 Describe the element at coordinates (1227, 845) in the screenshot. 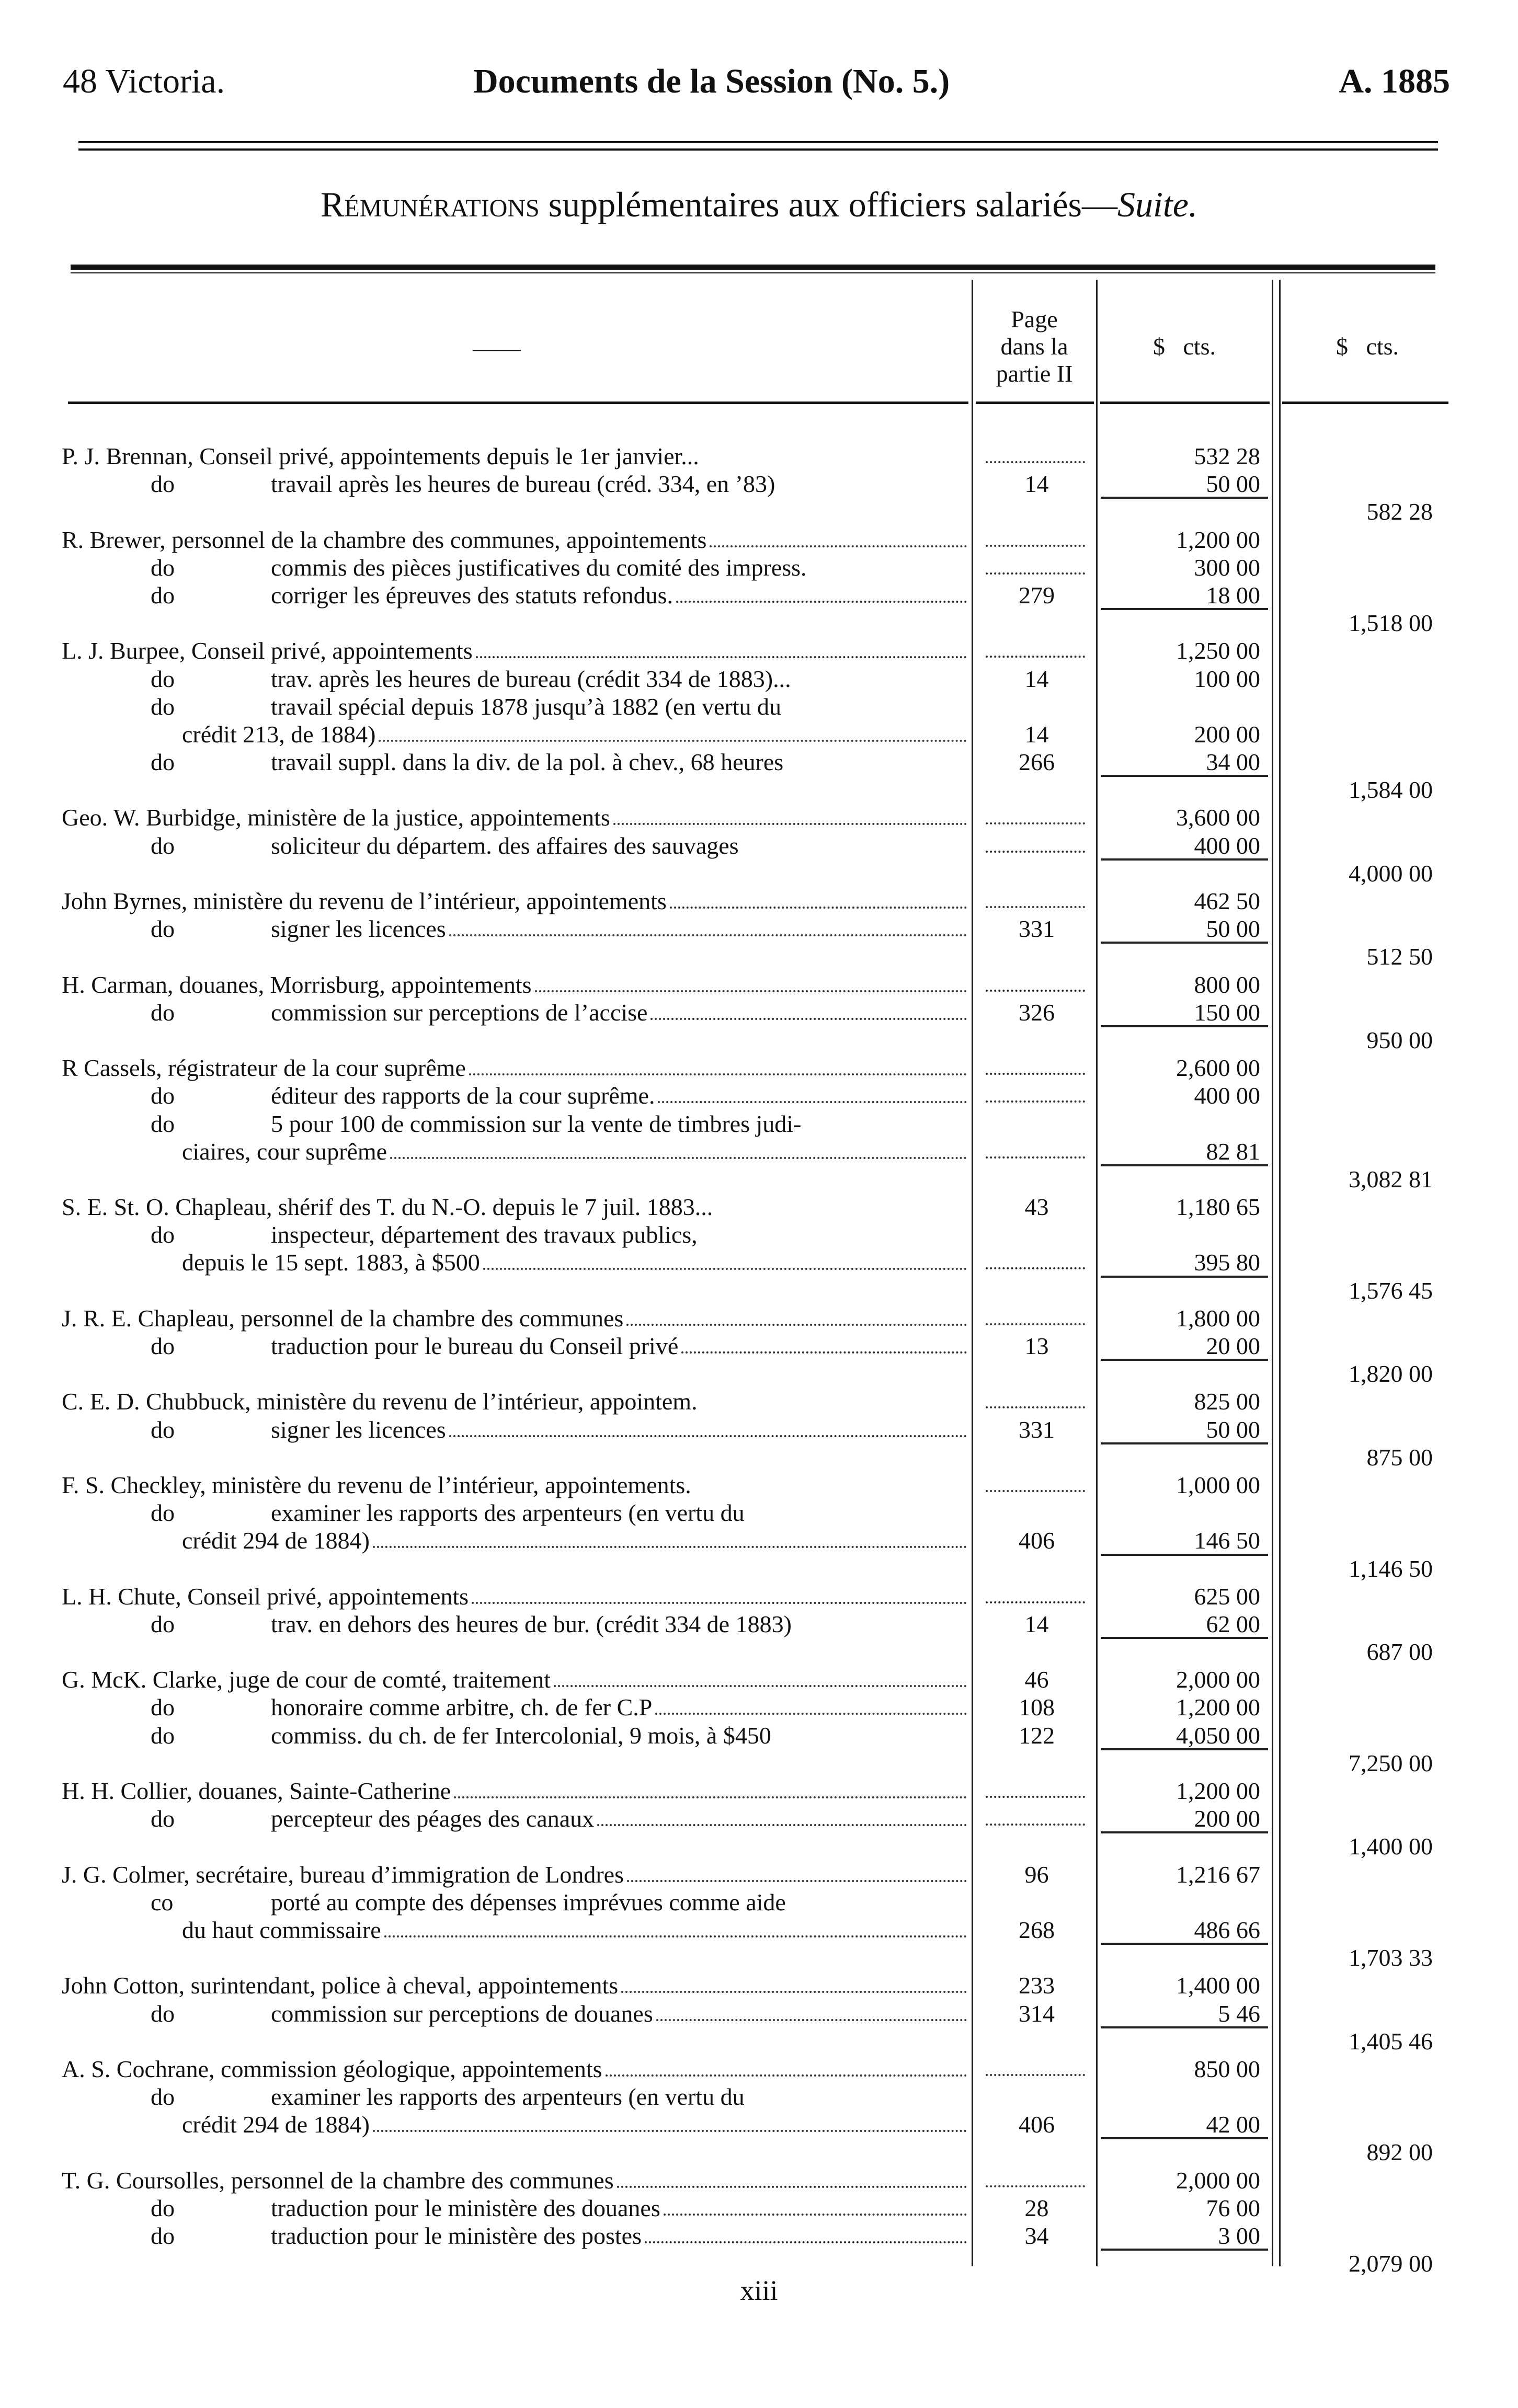

I see `amount: 400 00` at that location.